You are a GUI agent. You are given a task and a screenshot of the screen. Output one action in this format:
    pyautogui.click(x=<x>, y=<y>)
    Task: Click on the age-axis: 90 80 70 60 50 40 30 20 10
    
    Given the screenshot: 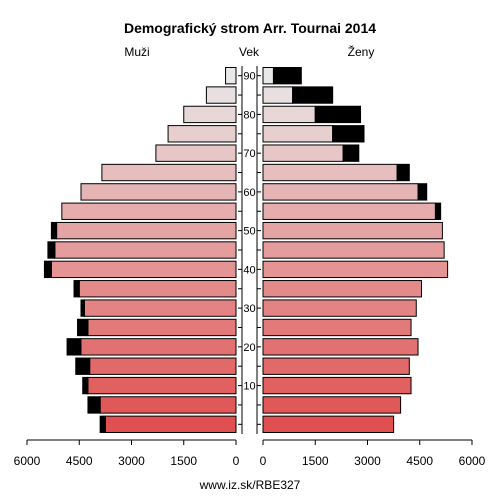 What is the action you would take?
    pyautogui.click(x=249, y=250)
    